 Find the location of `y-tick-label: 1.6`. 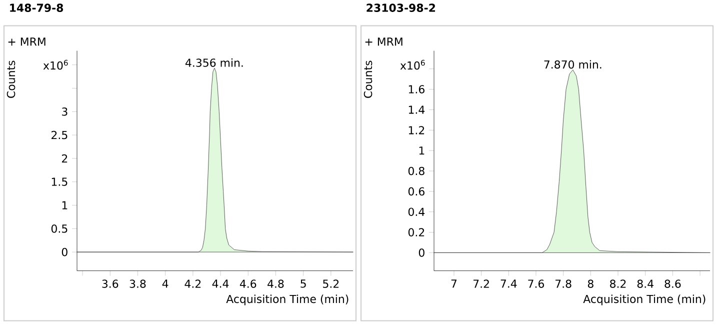

y-tick-label: 1.6 is located at coordinates (416, 89).